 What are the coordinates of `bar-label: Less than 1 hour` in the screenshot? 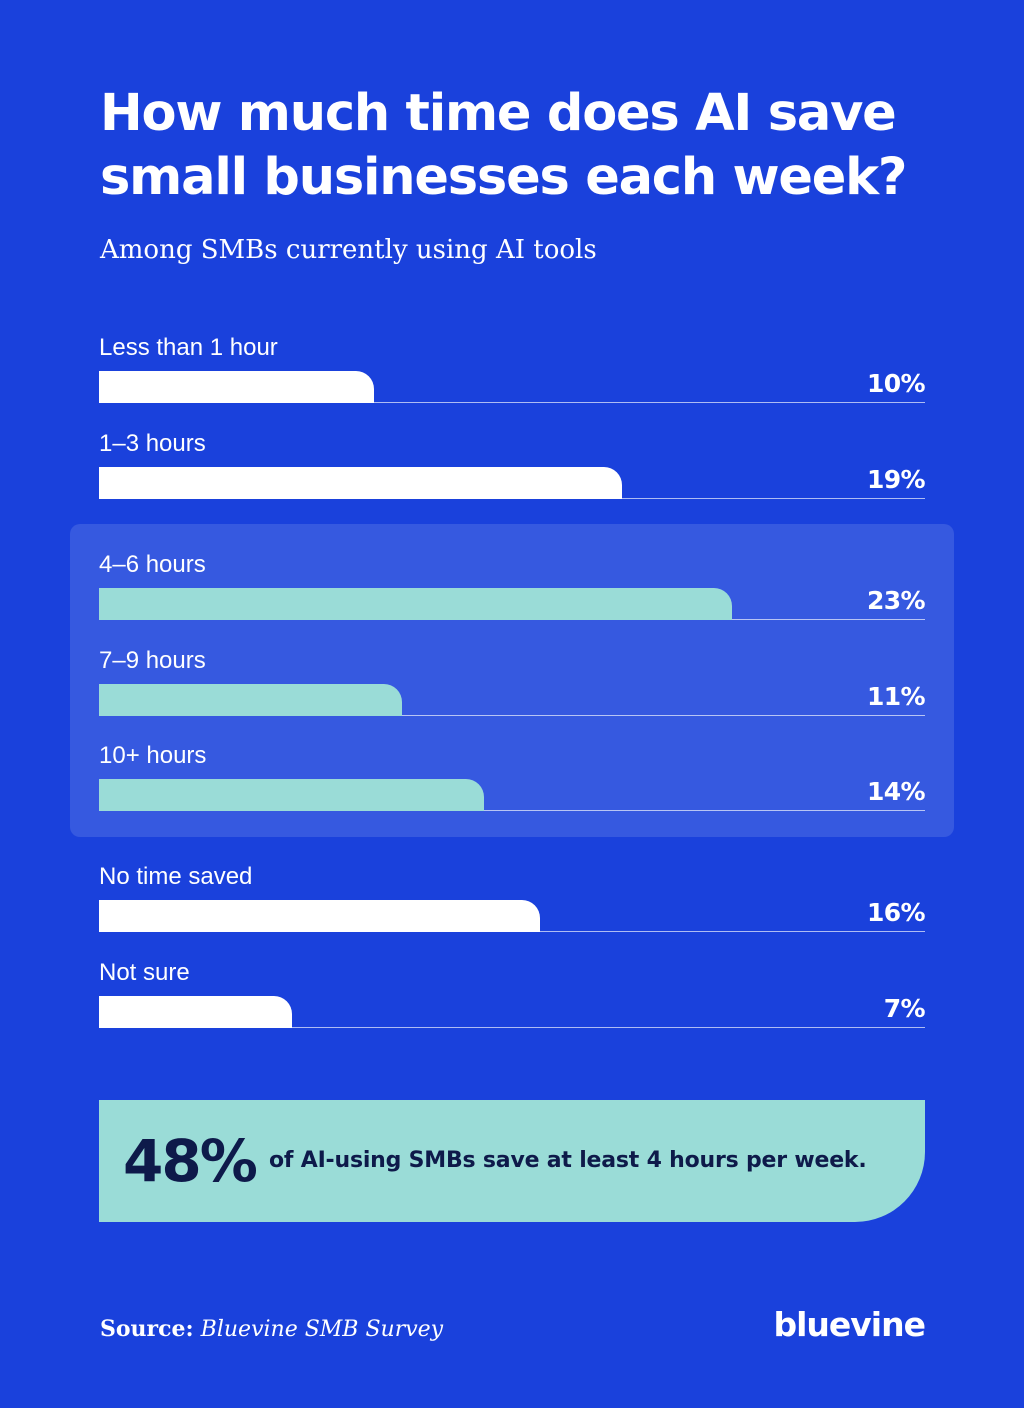 It's located at (188, 347).